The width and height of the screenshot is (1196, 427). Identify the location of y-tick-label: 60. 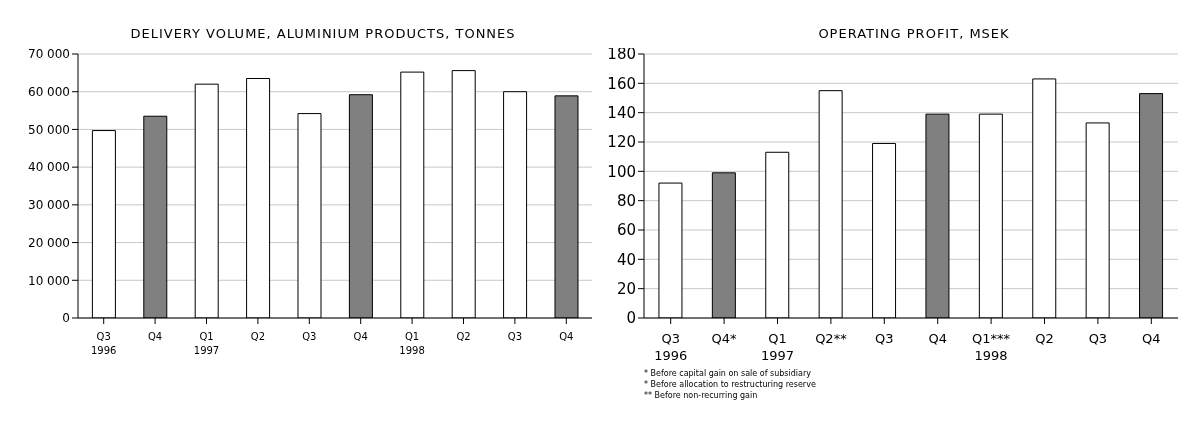
(626, 230).